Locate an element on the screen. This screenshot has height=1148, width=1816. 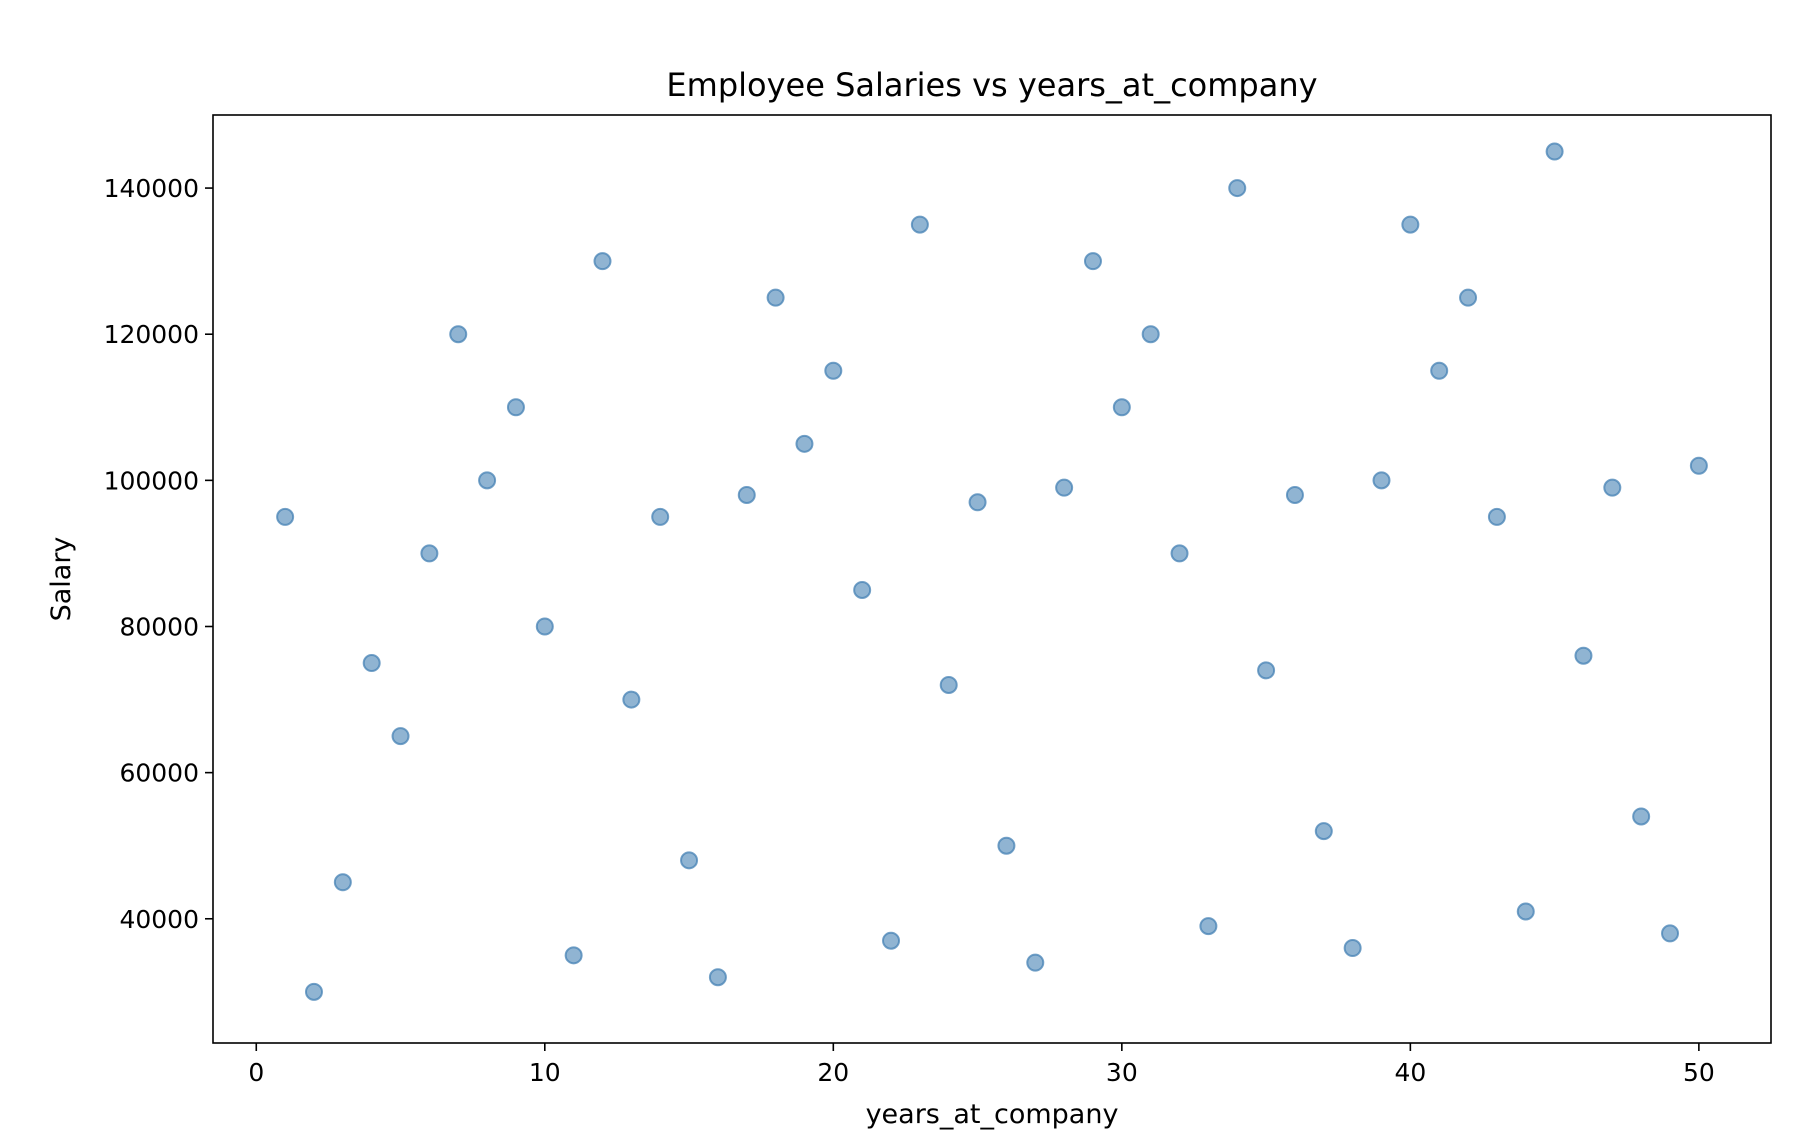
x-axis-label: years_at_company is located at coordinates (992, 1114).